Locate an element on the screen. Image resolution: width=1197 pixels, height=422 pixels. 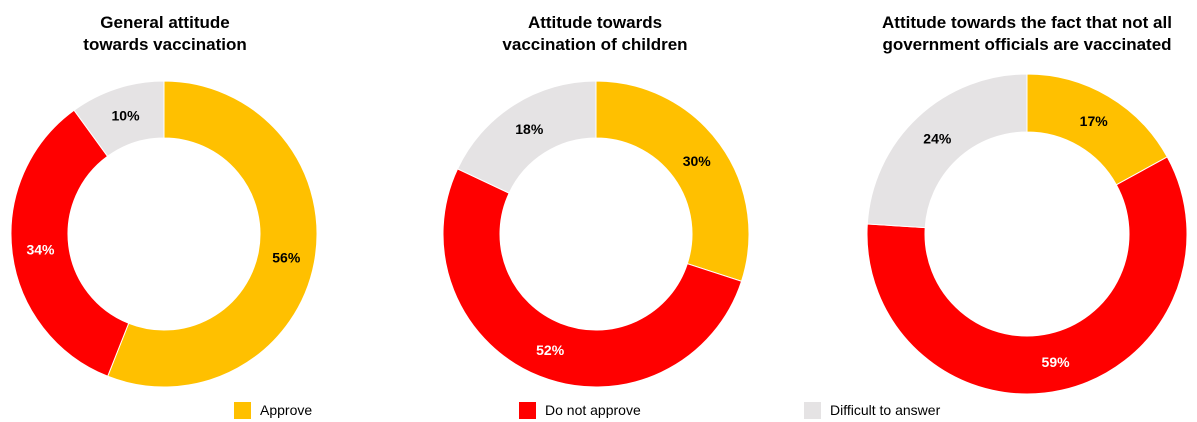
chart-title-line: towards vaccination is located at coordinates (165, 44).